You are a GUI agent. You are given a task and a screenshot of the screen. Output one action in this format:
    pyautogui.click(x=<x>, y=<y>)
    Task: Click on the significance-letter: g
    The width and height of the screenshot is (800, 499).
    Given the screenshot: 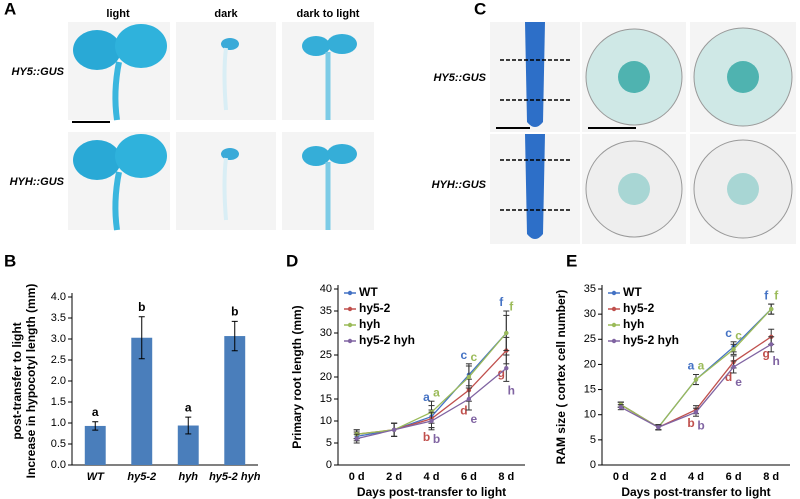 What is the action you would take?
    pyautogui.click(x=766, y=353)
    